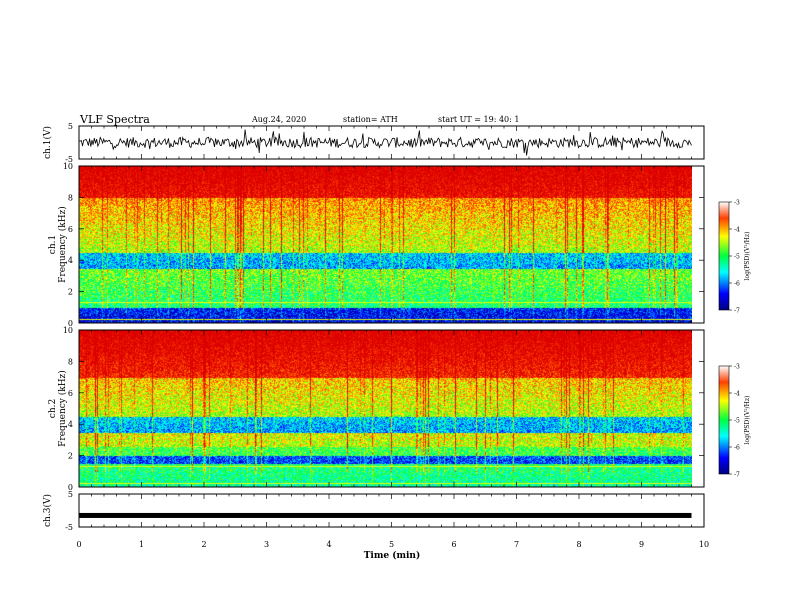 The image size is (792, 612). I want to click on colorbar-ch2: -3 -4 -5 -6 -7 log(PSD)(V²/Hz), so click(734, 421).